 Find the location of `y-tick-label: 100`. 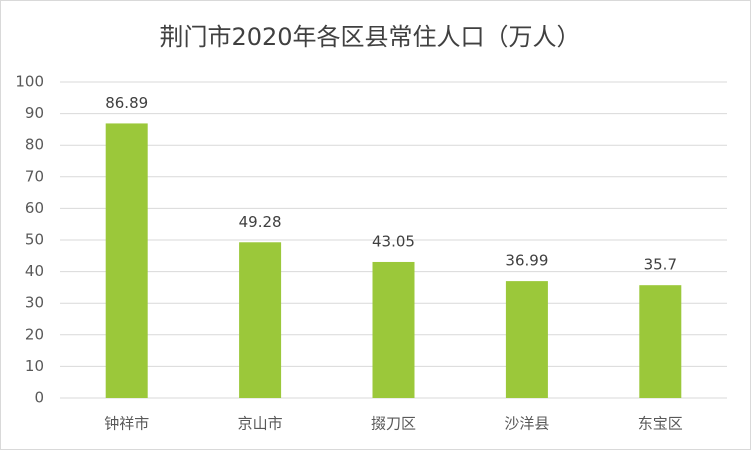

y-tick-label: 100 is located at coordinates (29, 82).